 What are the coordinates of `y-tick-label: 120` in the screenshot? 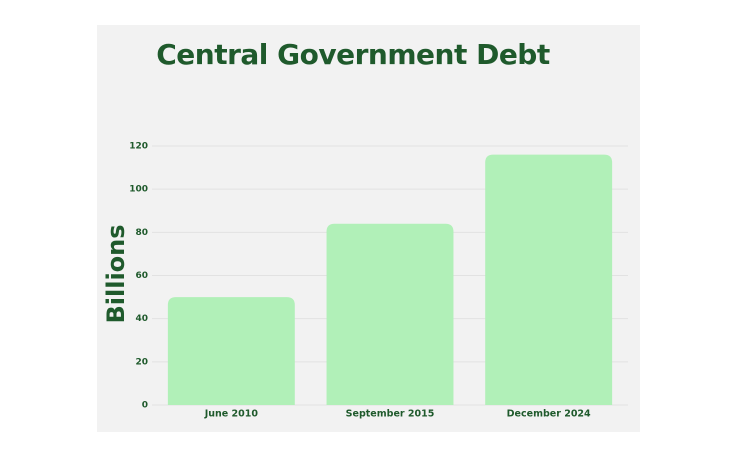 It's located at (138, 147).